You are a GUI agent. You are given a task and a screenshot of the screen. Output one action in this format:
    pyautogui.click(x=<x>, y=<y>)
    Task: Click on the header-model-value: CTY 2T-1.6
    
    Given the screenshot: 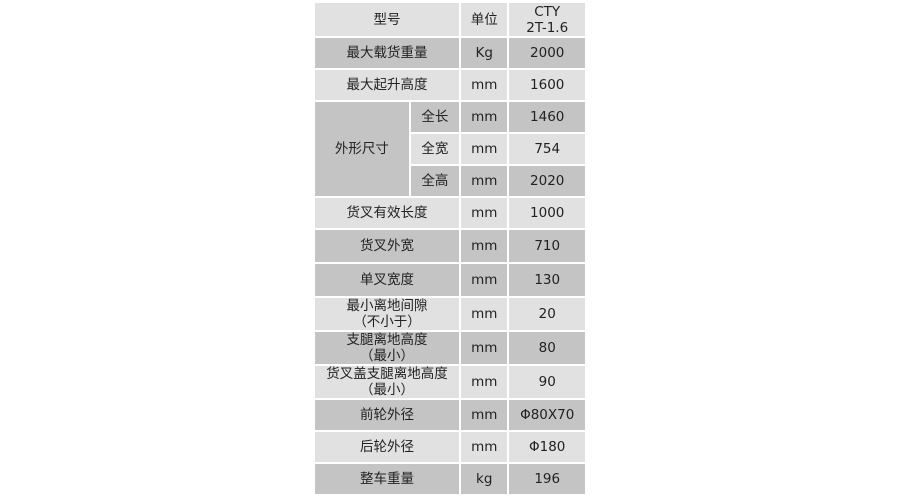 What is the action you would take?
    pyautogui.click(x=547, y=19)
    